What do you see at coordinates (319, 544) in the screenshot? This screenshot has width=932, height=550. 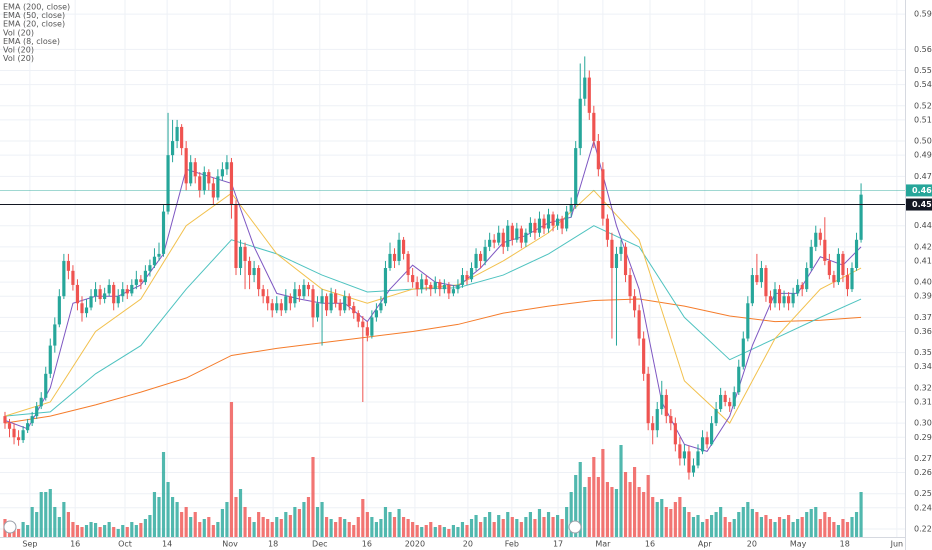 I see `x-tick-label: Dec` at bounding box center [319, 544].